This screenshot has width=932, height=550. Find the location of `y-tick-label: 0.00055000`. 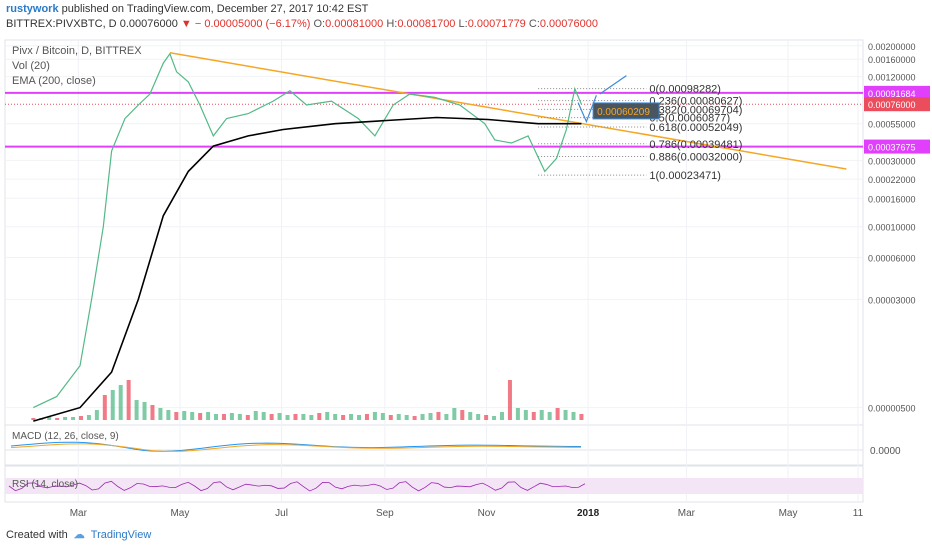

y-tick-label: 0.00055000 is located at coordinates (892, 125).